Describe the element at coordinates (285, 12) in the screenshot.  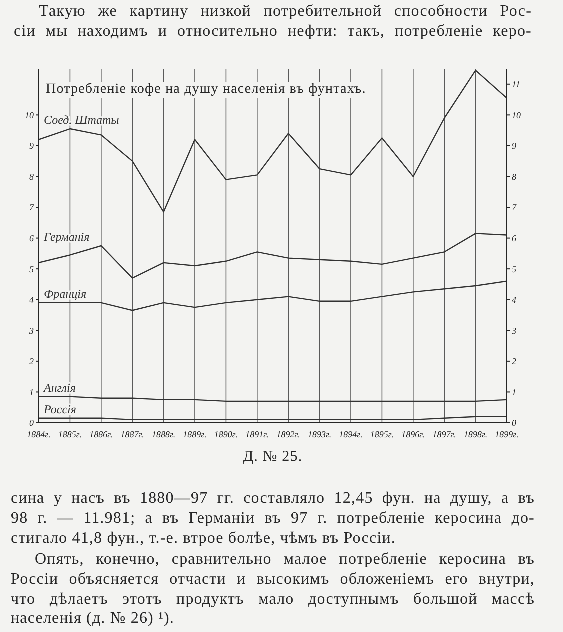
I see `text: Такую же картину низкой потребительной способности Рос-` at that location.